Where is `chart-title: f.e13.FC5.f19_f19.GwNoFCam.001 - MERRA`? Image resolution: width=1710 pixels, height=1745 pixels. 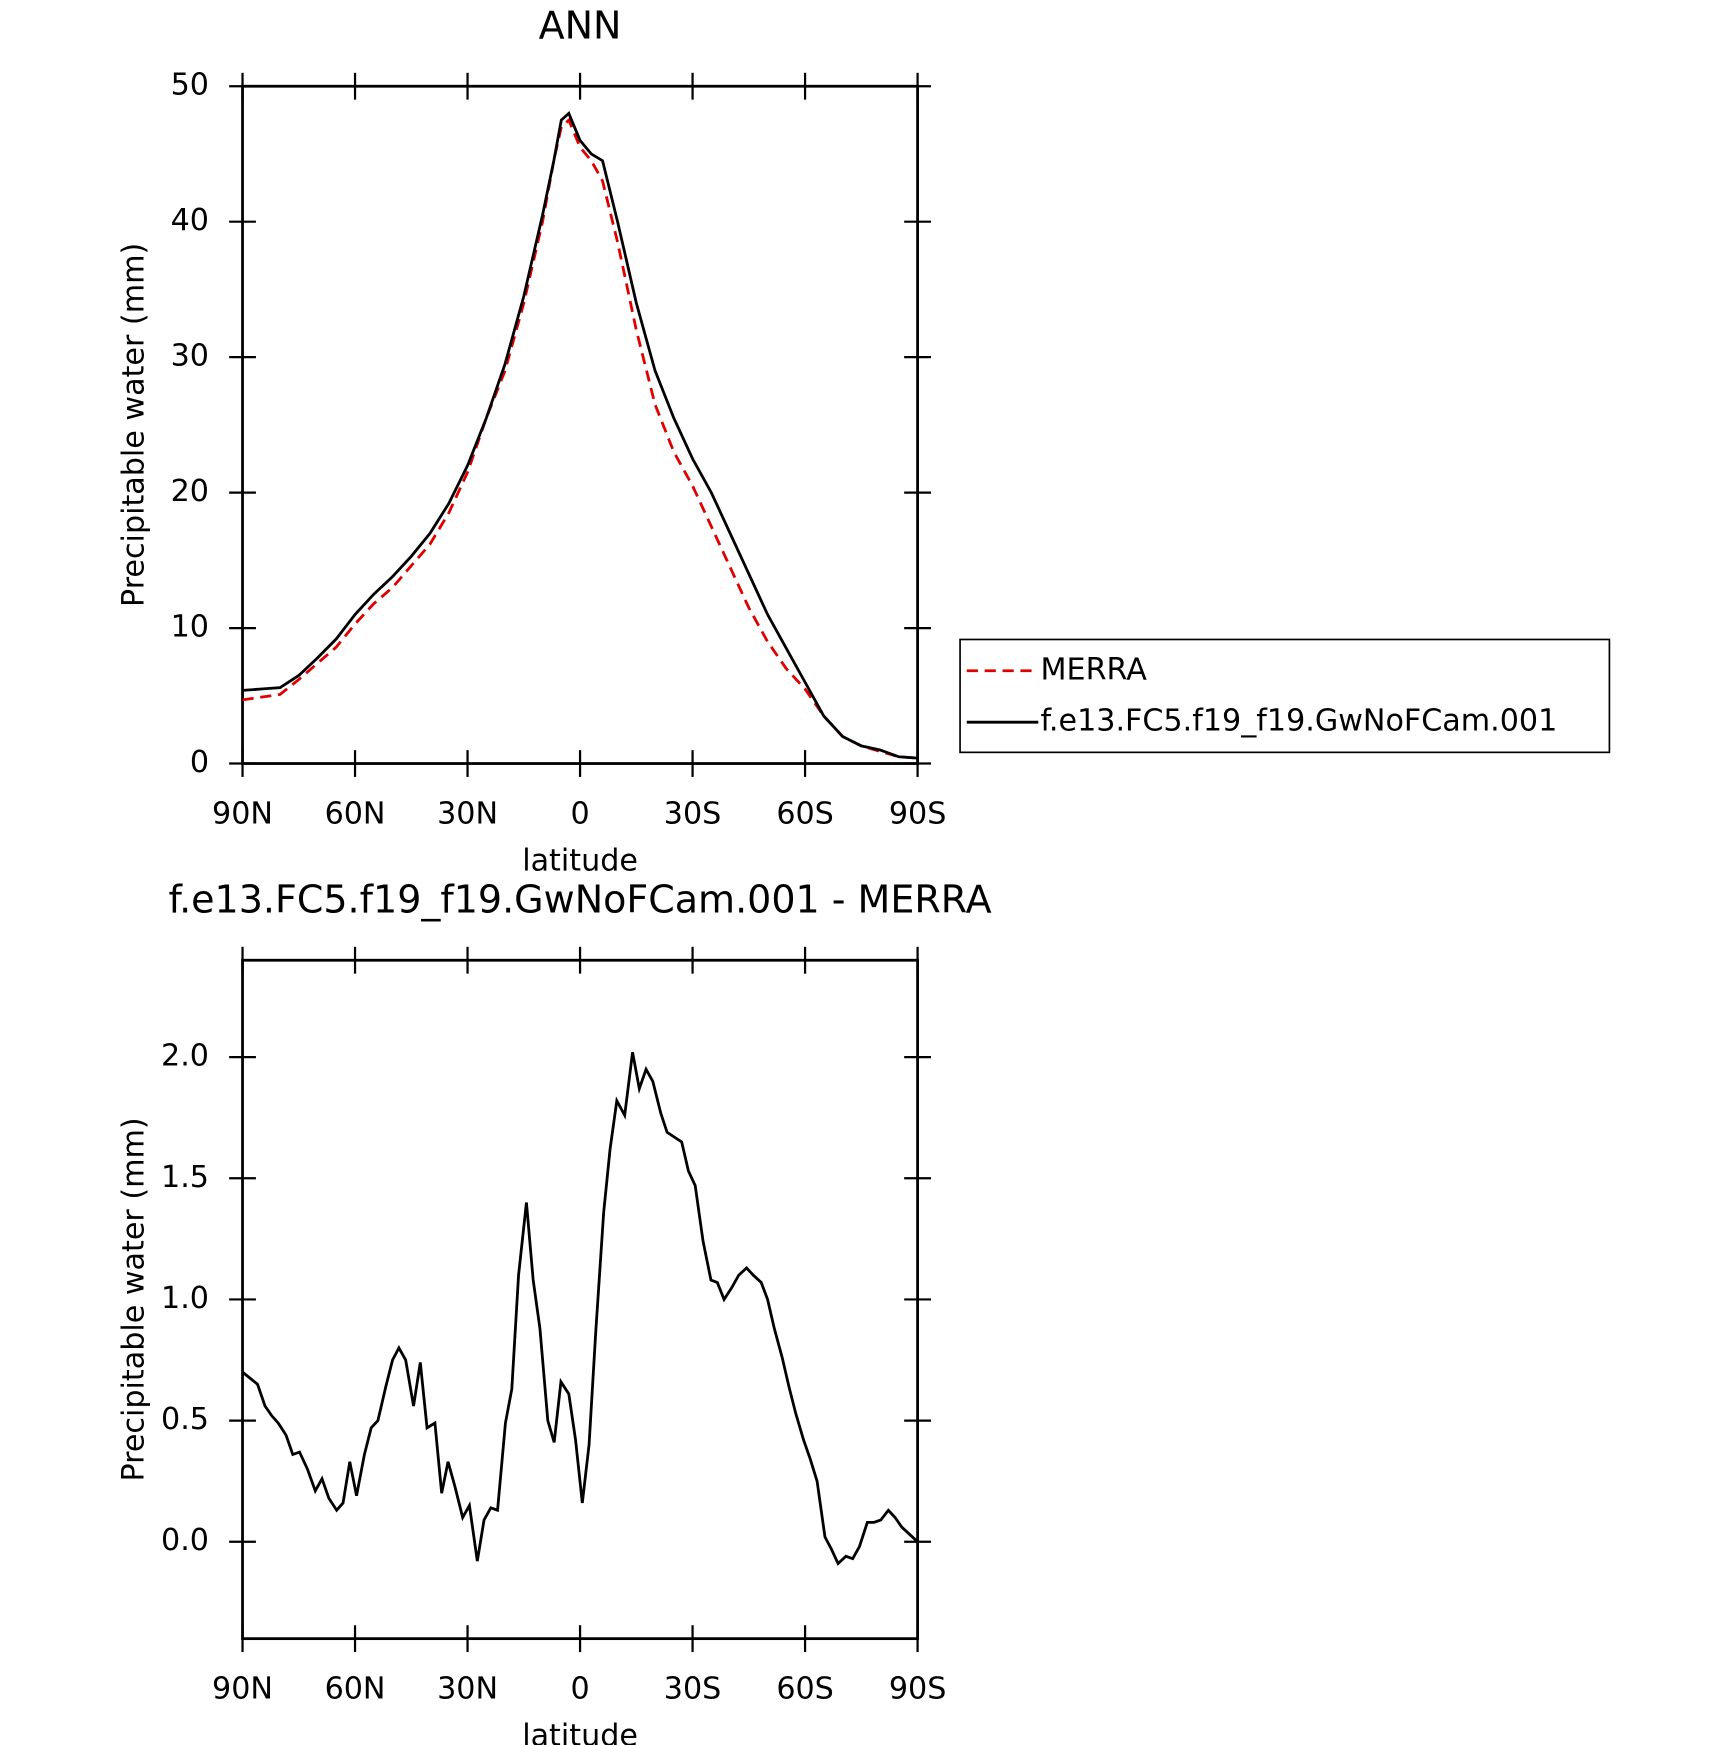 chart-title: f.e13.FC5.f19_f19.GwNoFCam.001 - MERRA is located at coordinates (579, 900).